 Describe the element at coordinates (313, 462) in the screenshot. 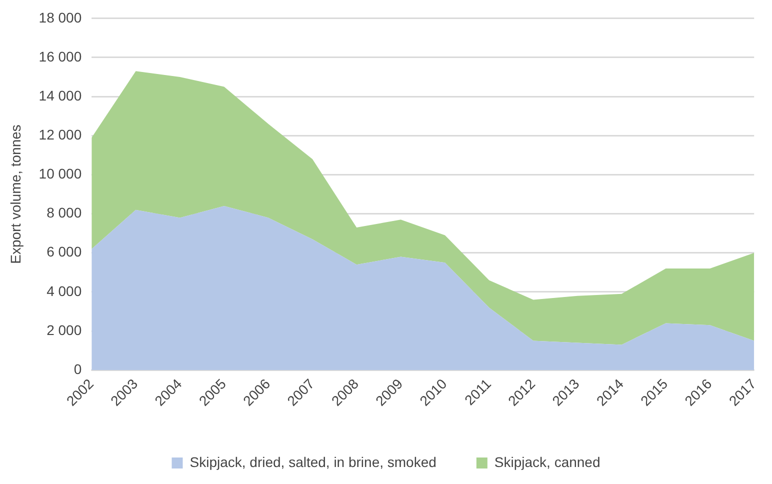

I see `legend-label: Skipjack, dried, salted, in brine, smoked` at that location.